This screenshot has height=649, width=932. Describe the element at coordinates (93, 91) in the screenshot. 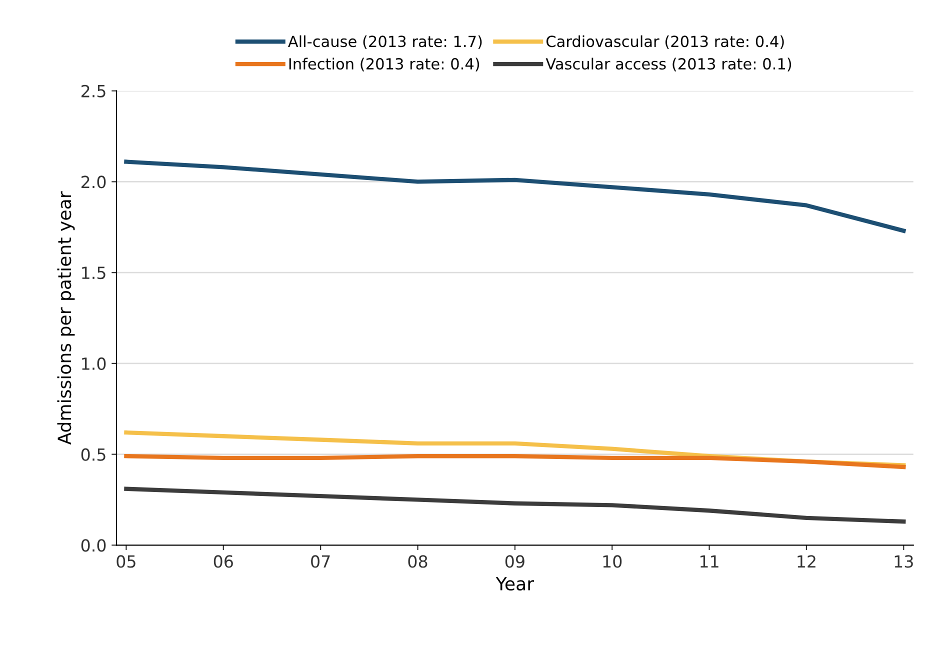

I see `y-tick-label: 2.5` at that location.